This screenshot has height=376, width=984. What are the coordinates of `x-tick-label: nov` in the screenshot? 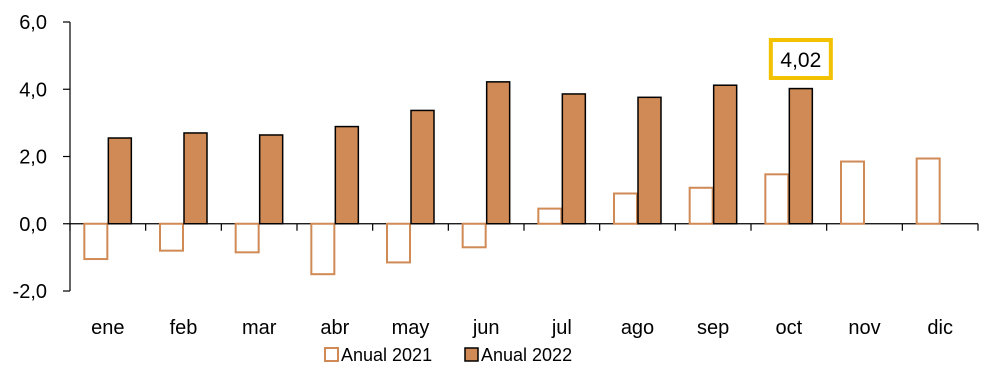 It's located at (864, 328).